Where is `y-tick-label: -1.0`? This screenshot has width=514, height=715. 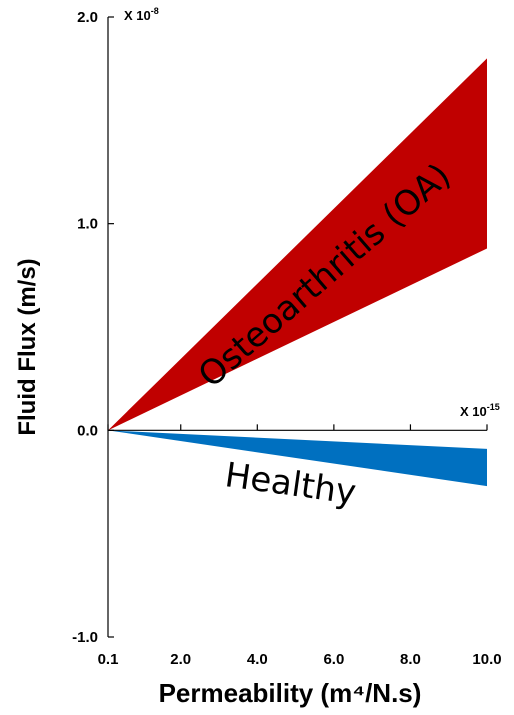 y-tick-label: -1.0 is located at coordinates (85, 637).